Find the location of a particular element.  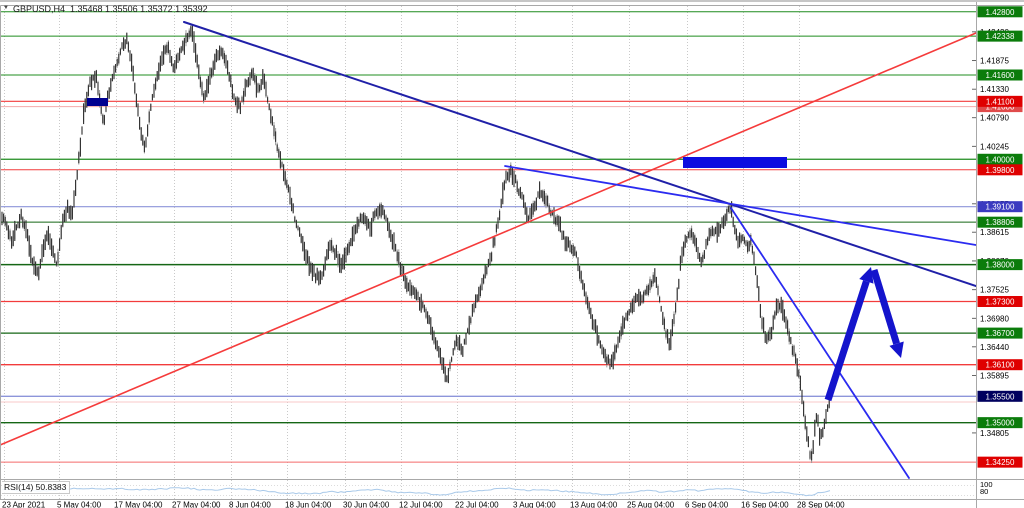

rsi-scale-label: 80 is located at coordinates (984, 491).